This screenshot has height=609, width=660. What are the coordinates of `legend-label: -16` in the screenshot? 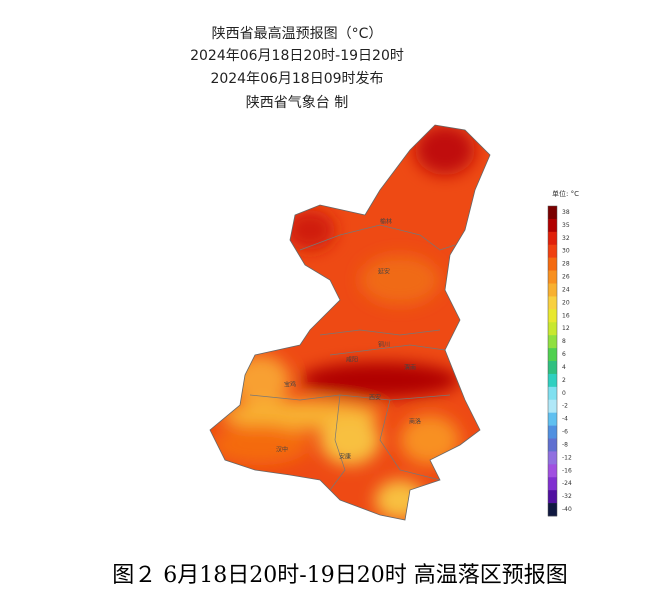 It's located at (567, 470).